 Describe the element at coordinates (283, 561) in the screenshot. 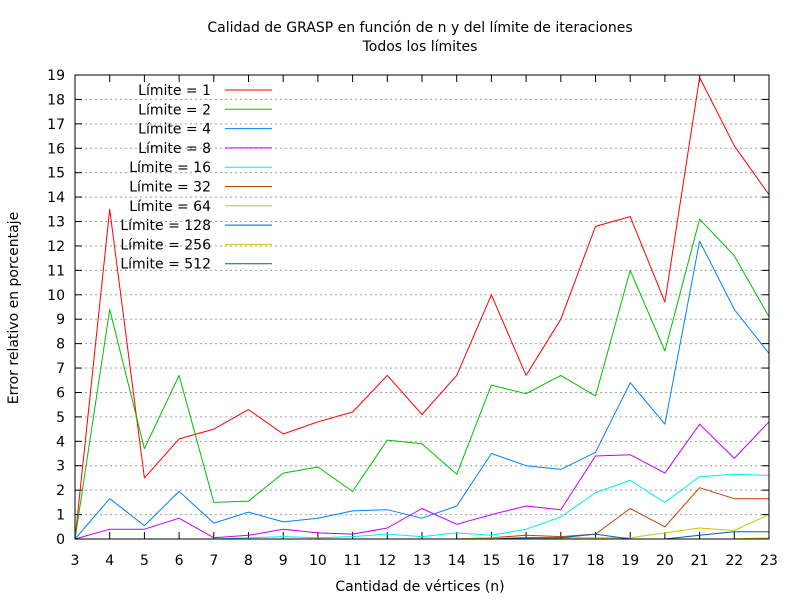

I see `x-tick-label: 9` at that location.